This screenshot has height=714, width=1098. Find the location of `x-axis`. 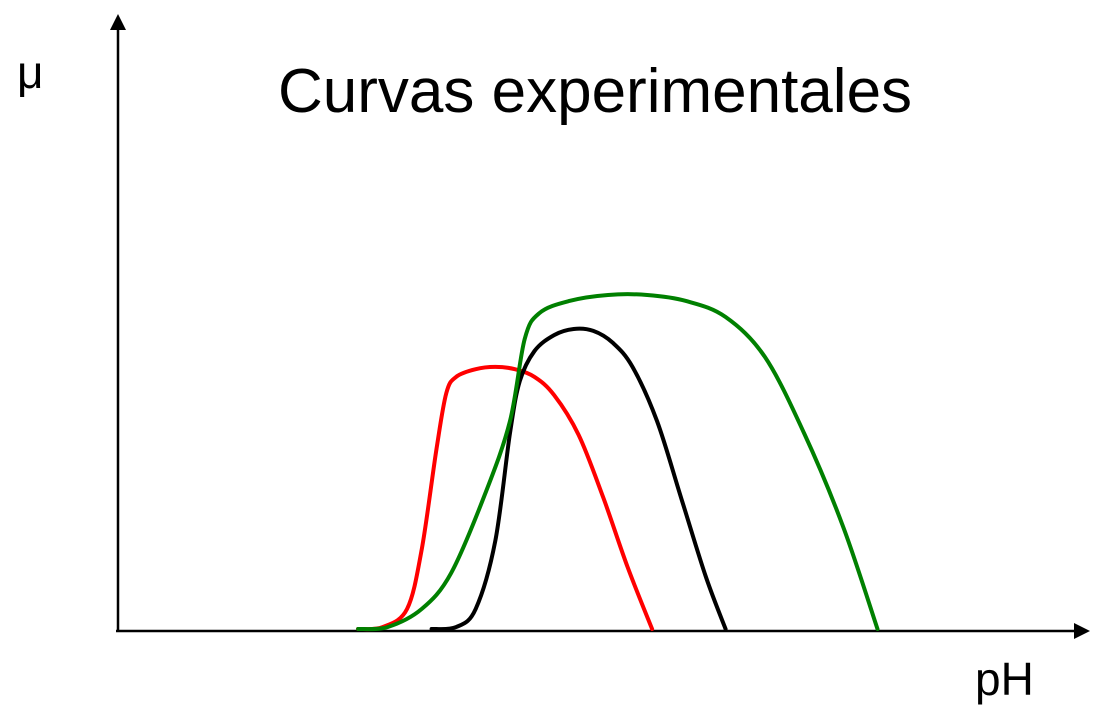

x-axis is located at coordinates (603, 631).